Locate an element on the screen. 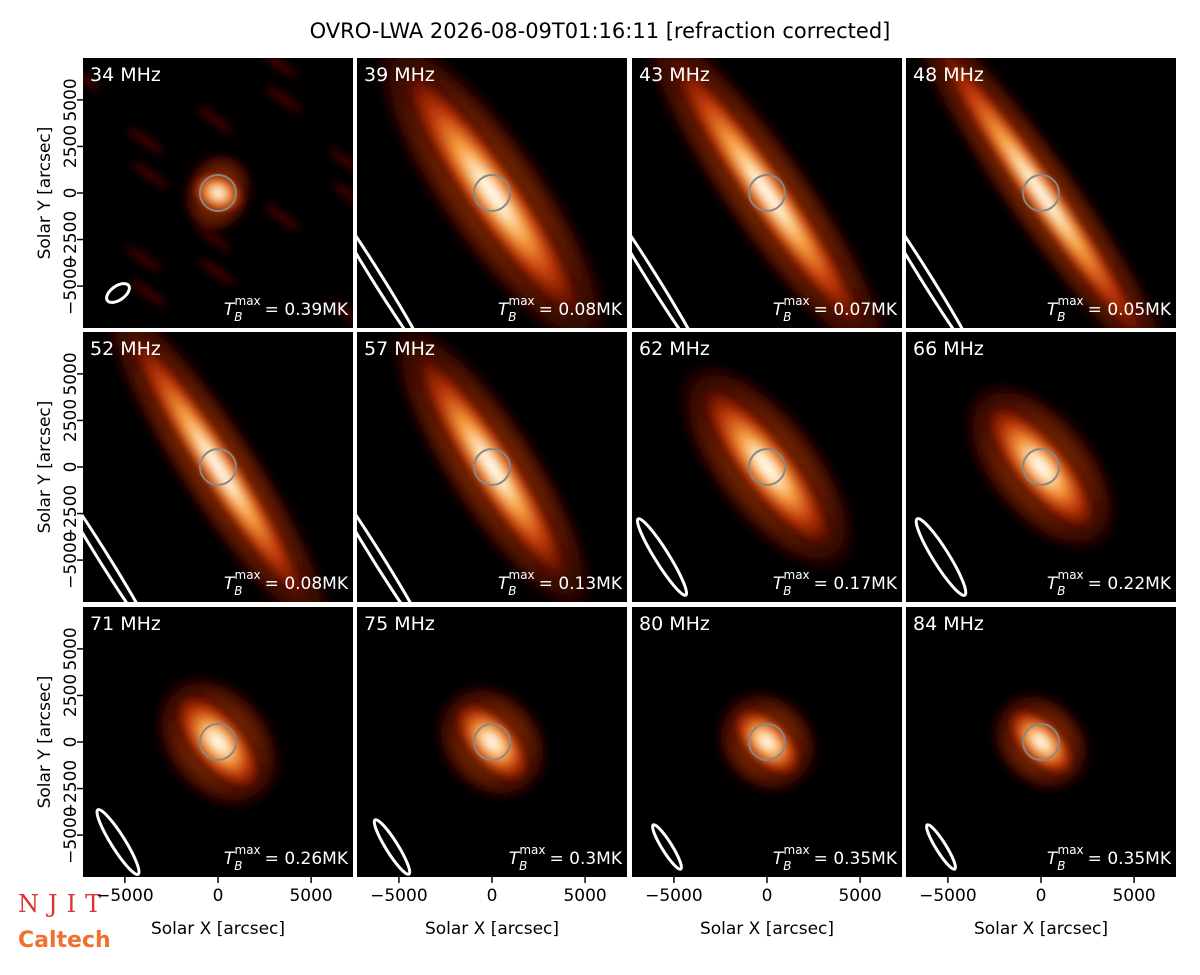 The image size is (1200, 975). caltech-logo: Caltech is located at coordinates (64, 940).